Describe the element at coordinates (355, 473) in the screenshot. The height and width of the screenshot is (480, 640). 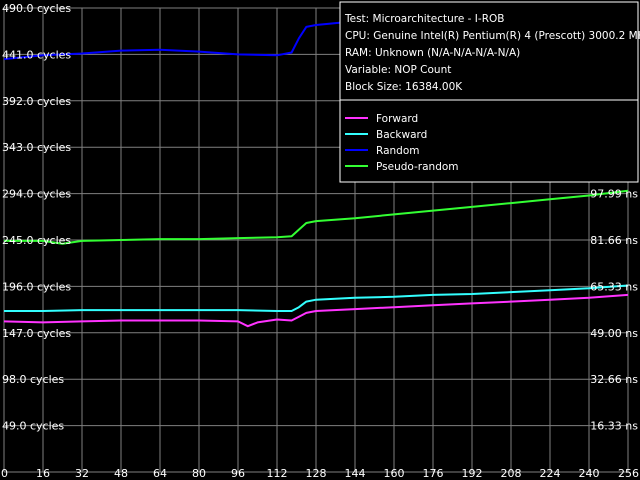
I see `x-tick-label: 144` at that location.